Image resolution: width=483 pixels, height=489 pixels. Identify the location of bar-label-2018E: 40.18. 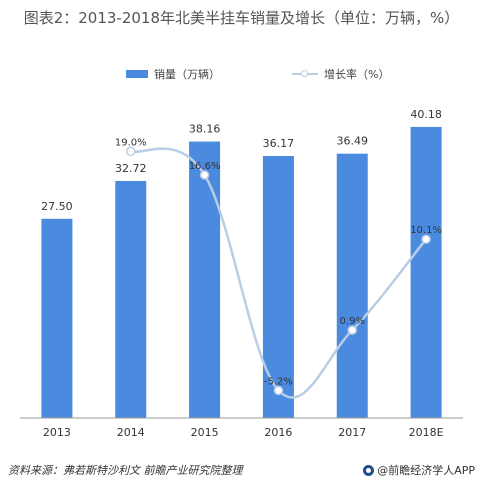
(426, 114).